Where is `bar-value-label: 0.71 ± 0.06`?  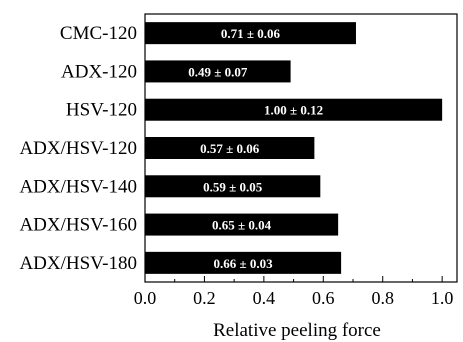
bar-value-label: 0.71 ± 0.06 is located at coordinates (251, 33).